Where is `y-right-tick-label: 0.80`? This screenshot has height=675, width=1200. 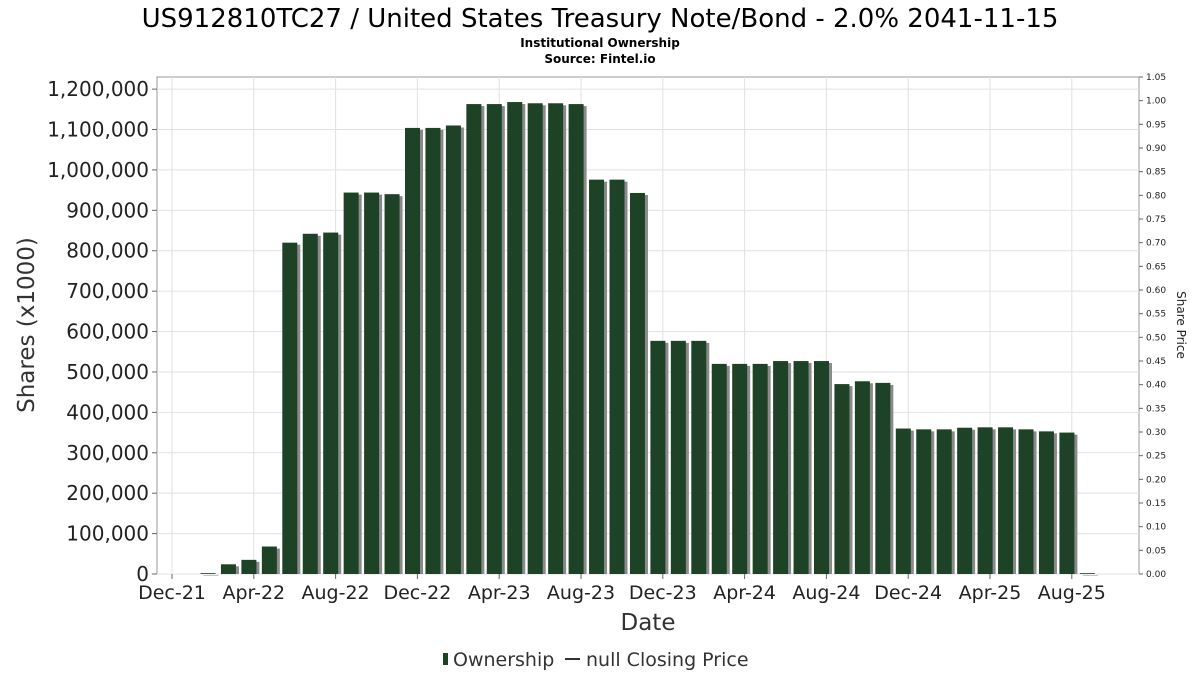 y-right-tick-label: 0.80 is located at coordinates (1156, 196).